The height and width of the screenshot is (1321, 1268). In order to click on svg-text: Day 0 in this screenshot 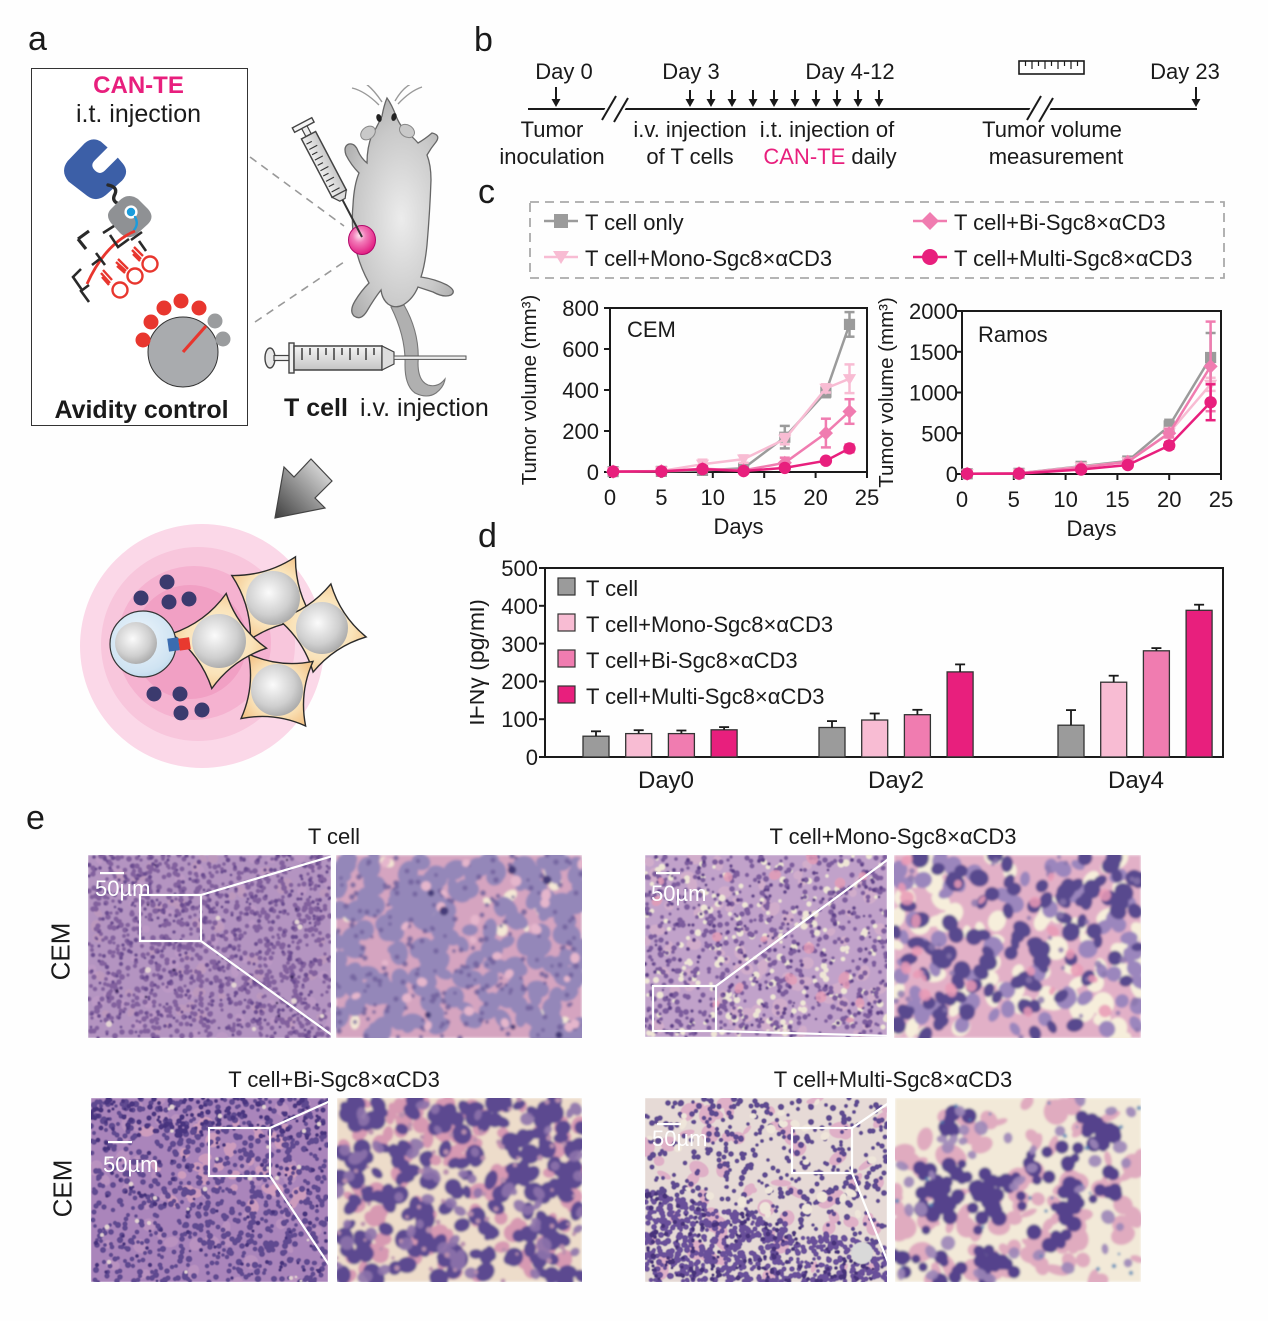, I will do `click(563, 71)`.